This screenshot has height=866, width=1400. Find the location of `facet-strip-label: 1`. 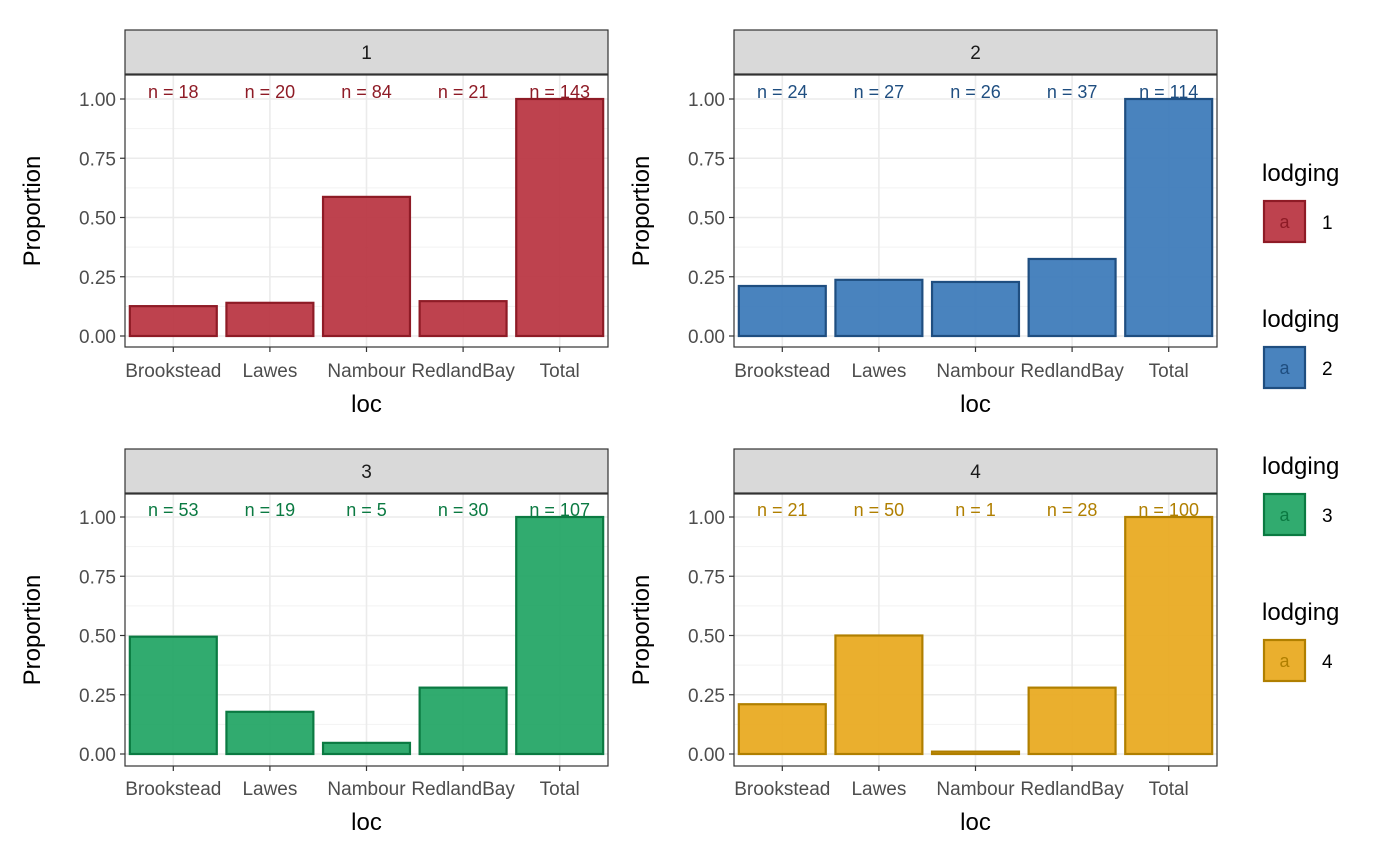

facet-strip-label: 1 is located at coordinates (366, 53).